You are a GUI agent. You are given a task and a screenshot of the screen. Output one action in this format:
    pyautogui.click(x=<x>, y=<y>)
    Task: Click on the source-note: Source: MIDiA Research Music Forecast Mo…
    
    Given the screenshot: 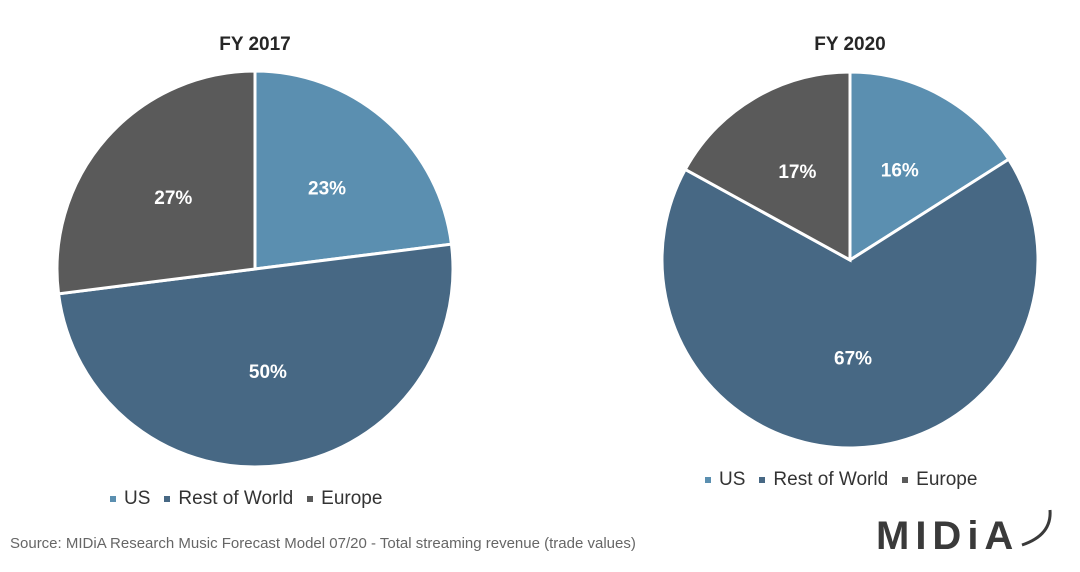 What is the action you would take?
    pyautogui.click(x=323, y=543)
    